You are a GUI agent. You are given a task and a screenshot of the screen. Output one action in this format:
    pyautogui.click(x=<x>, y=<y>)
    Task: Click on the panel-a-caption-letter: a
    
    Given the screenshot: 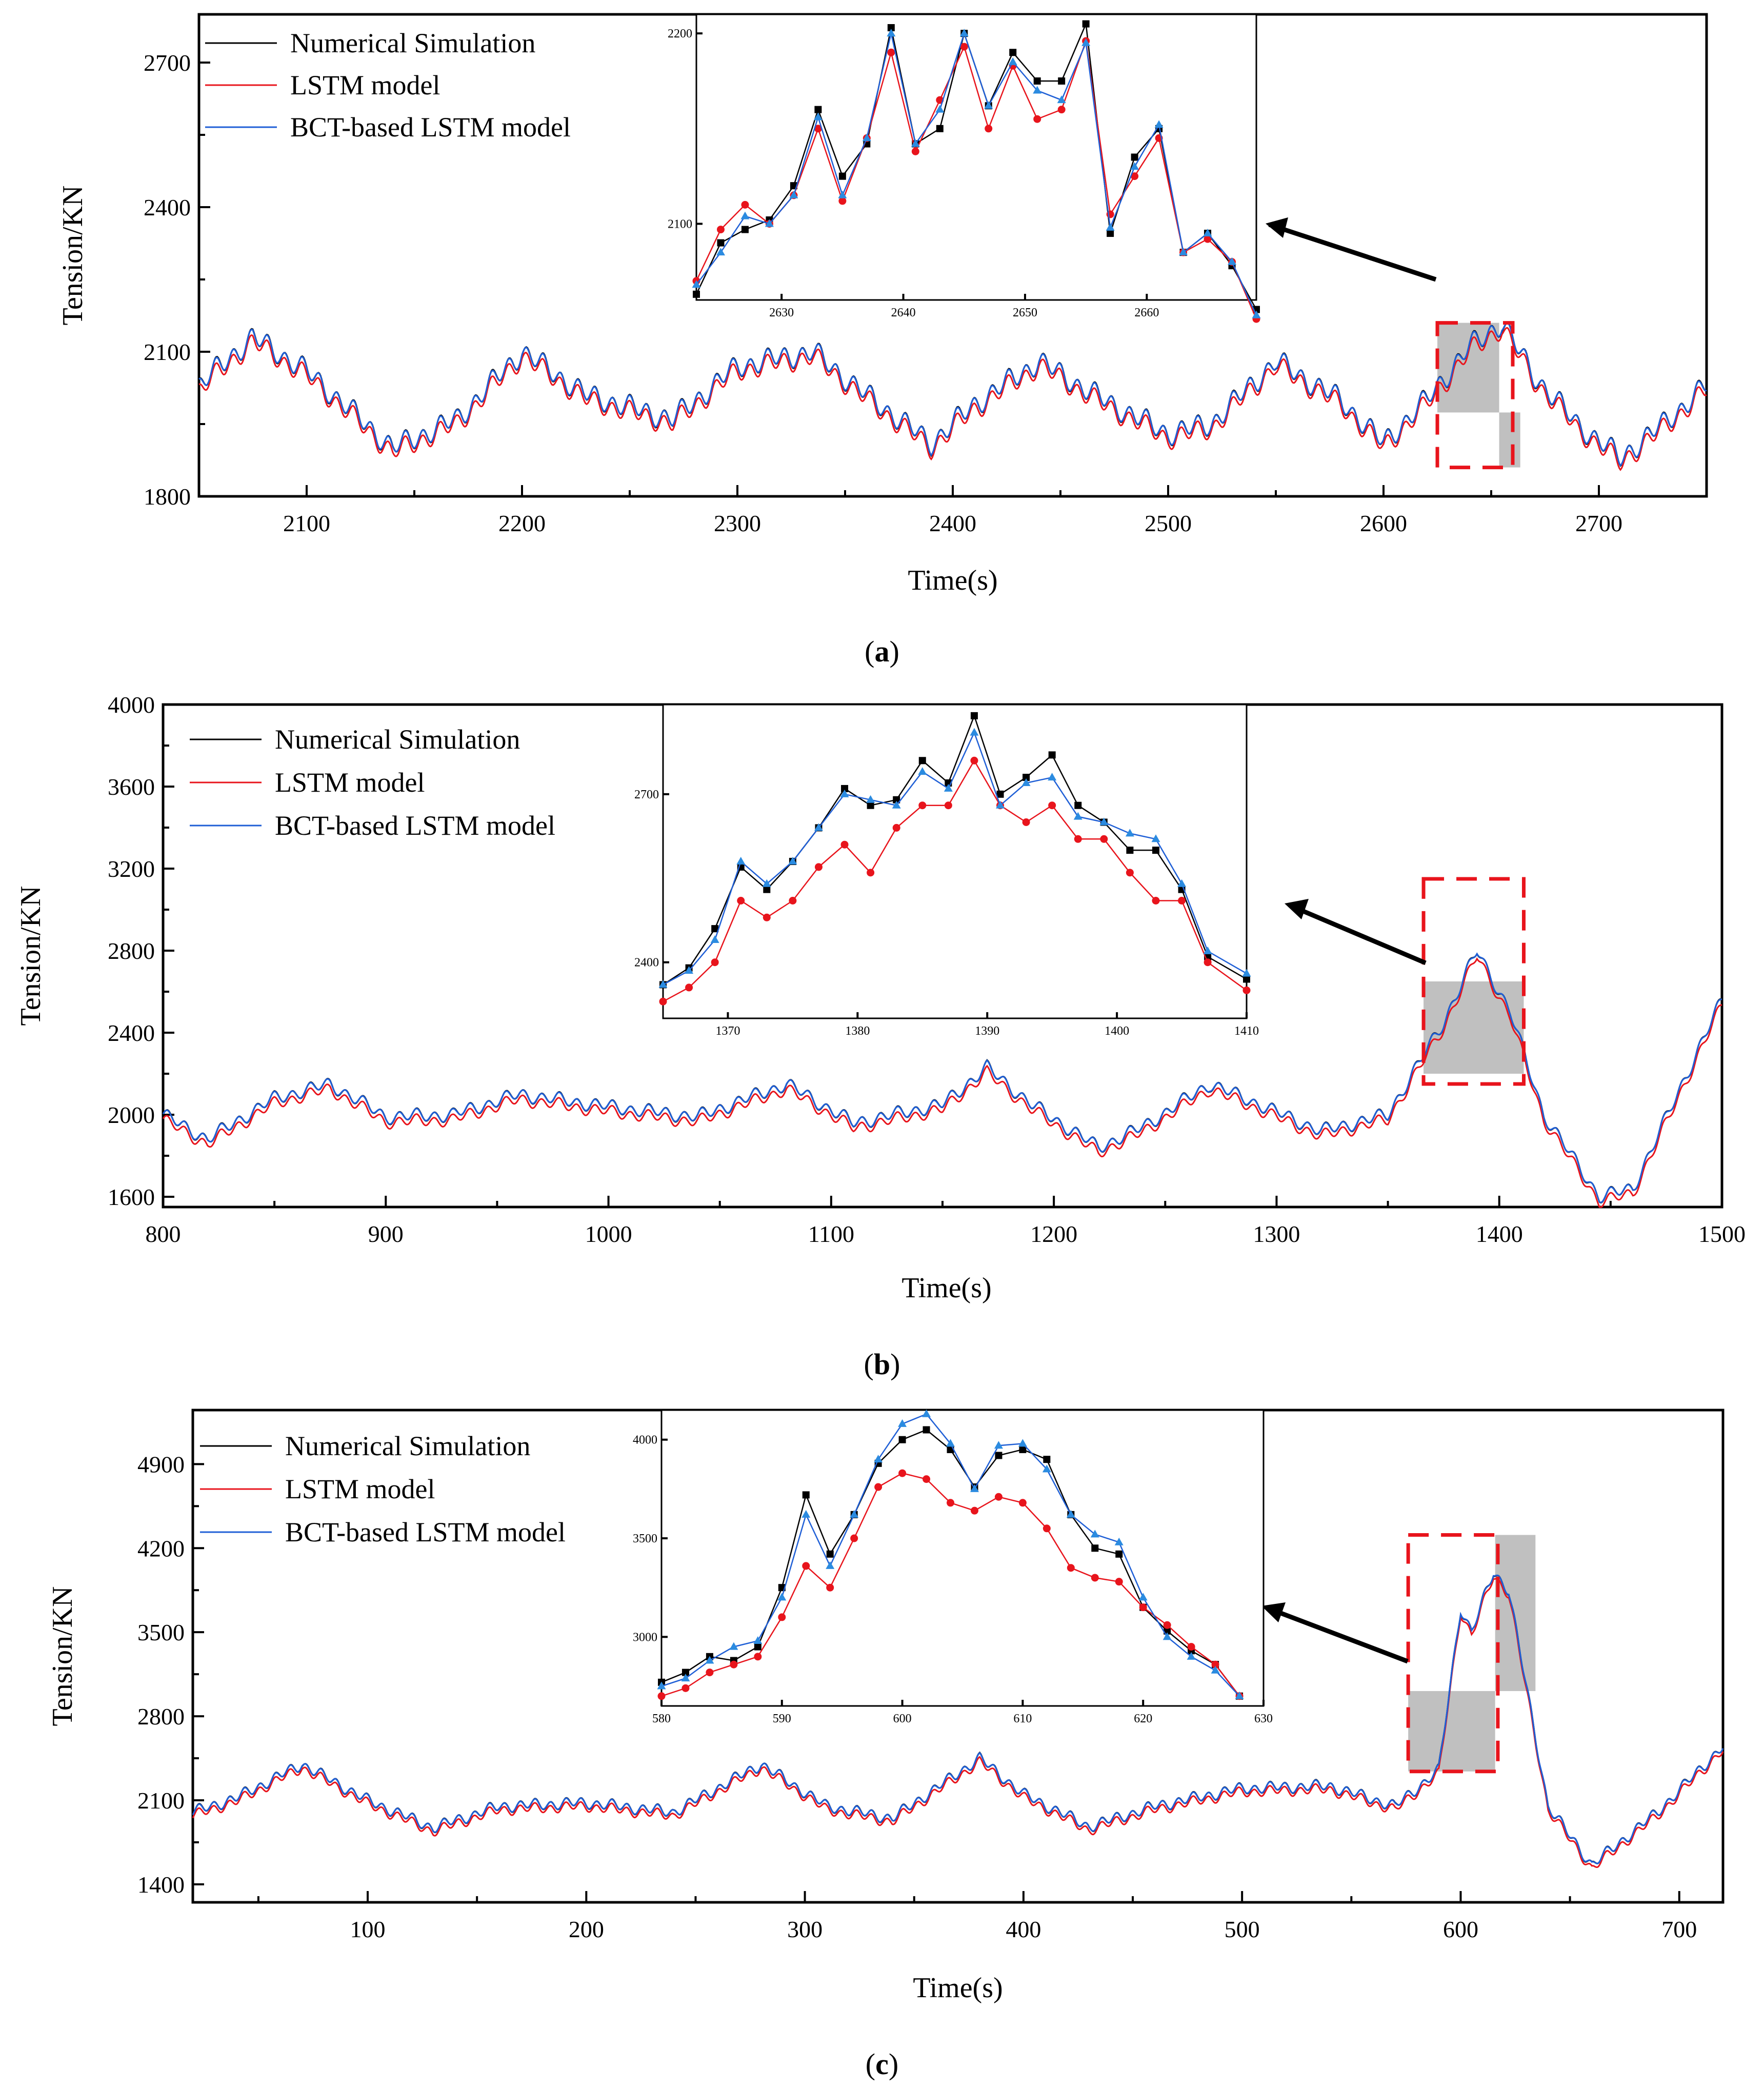 What is the action you would take?
    pyautogui.click(x=883, y=651)
    